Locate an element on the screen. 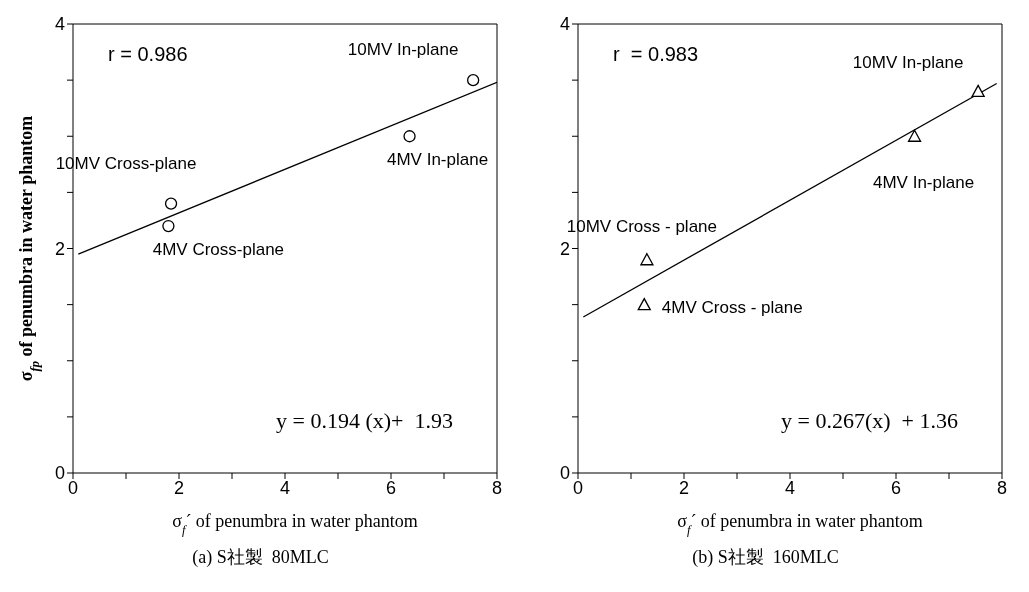 The image size is (1029, 592). annotation: r = 0.986 is located at coordinates (148, 54).